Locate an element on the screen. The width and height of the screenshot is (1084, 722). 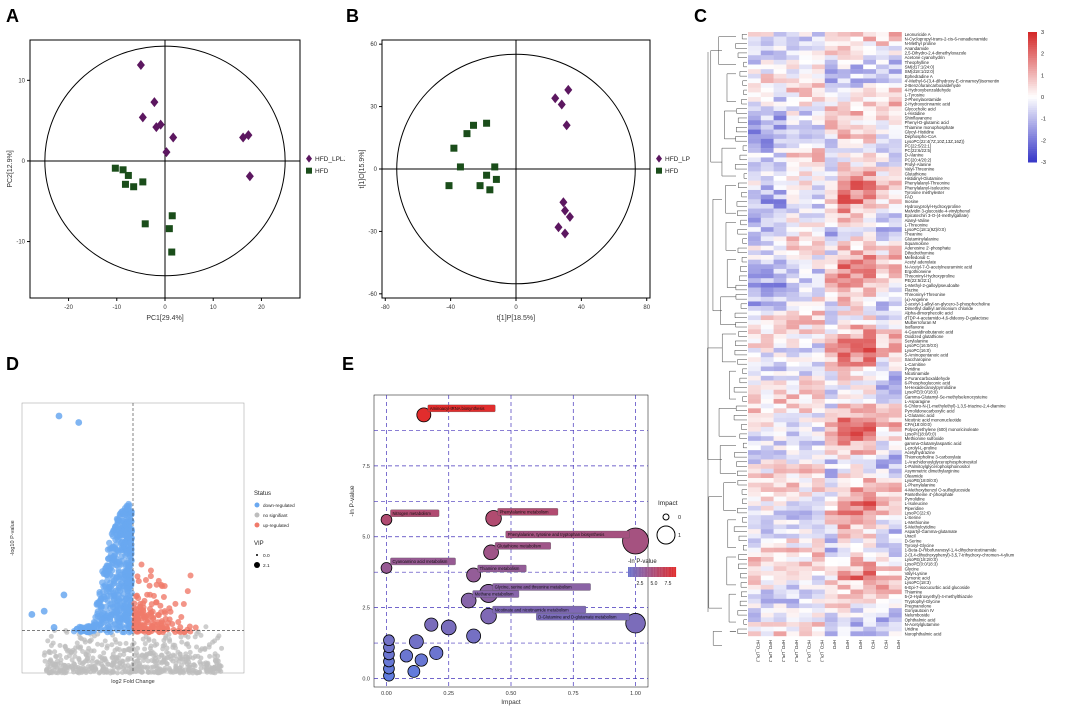
color-scale-label: -3 is located at coordinates (1043, 163).